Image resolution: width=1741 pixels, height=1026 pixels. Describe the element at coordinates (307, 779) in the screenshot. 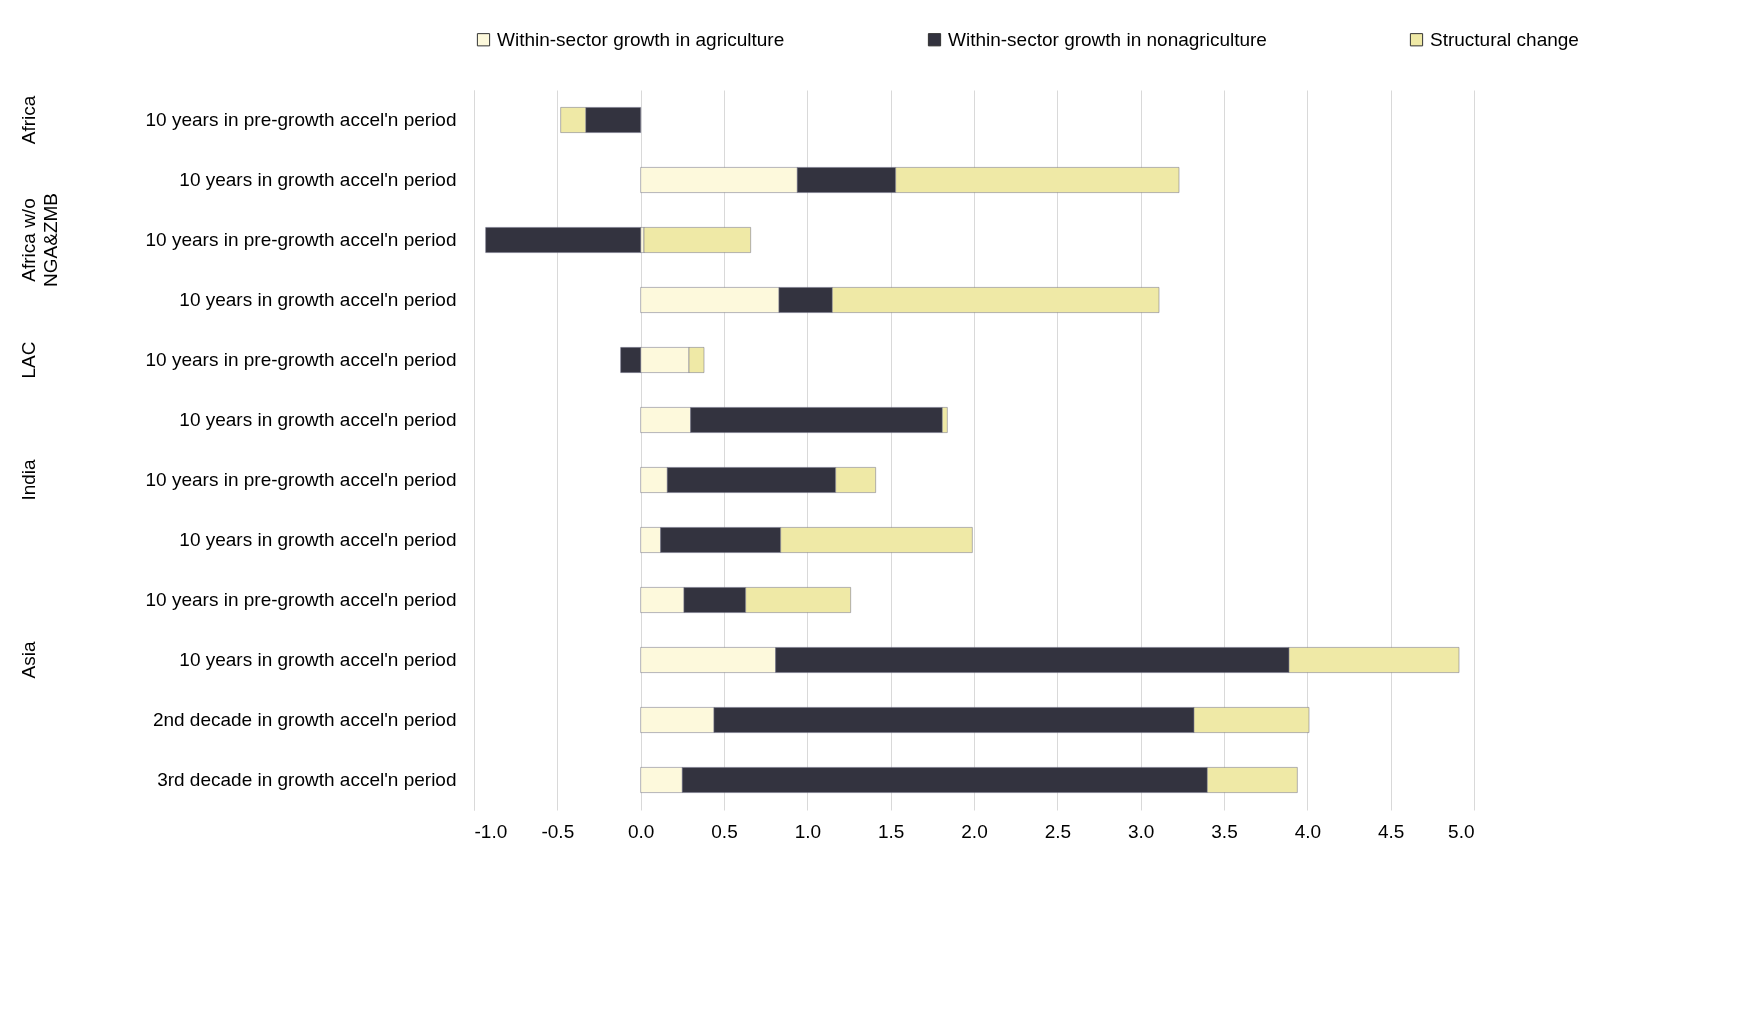

I see `y-tick-label: 3rd decade in growth accel'n period` at that location.